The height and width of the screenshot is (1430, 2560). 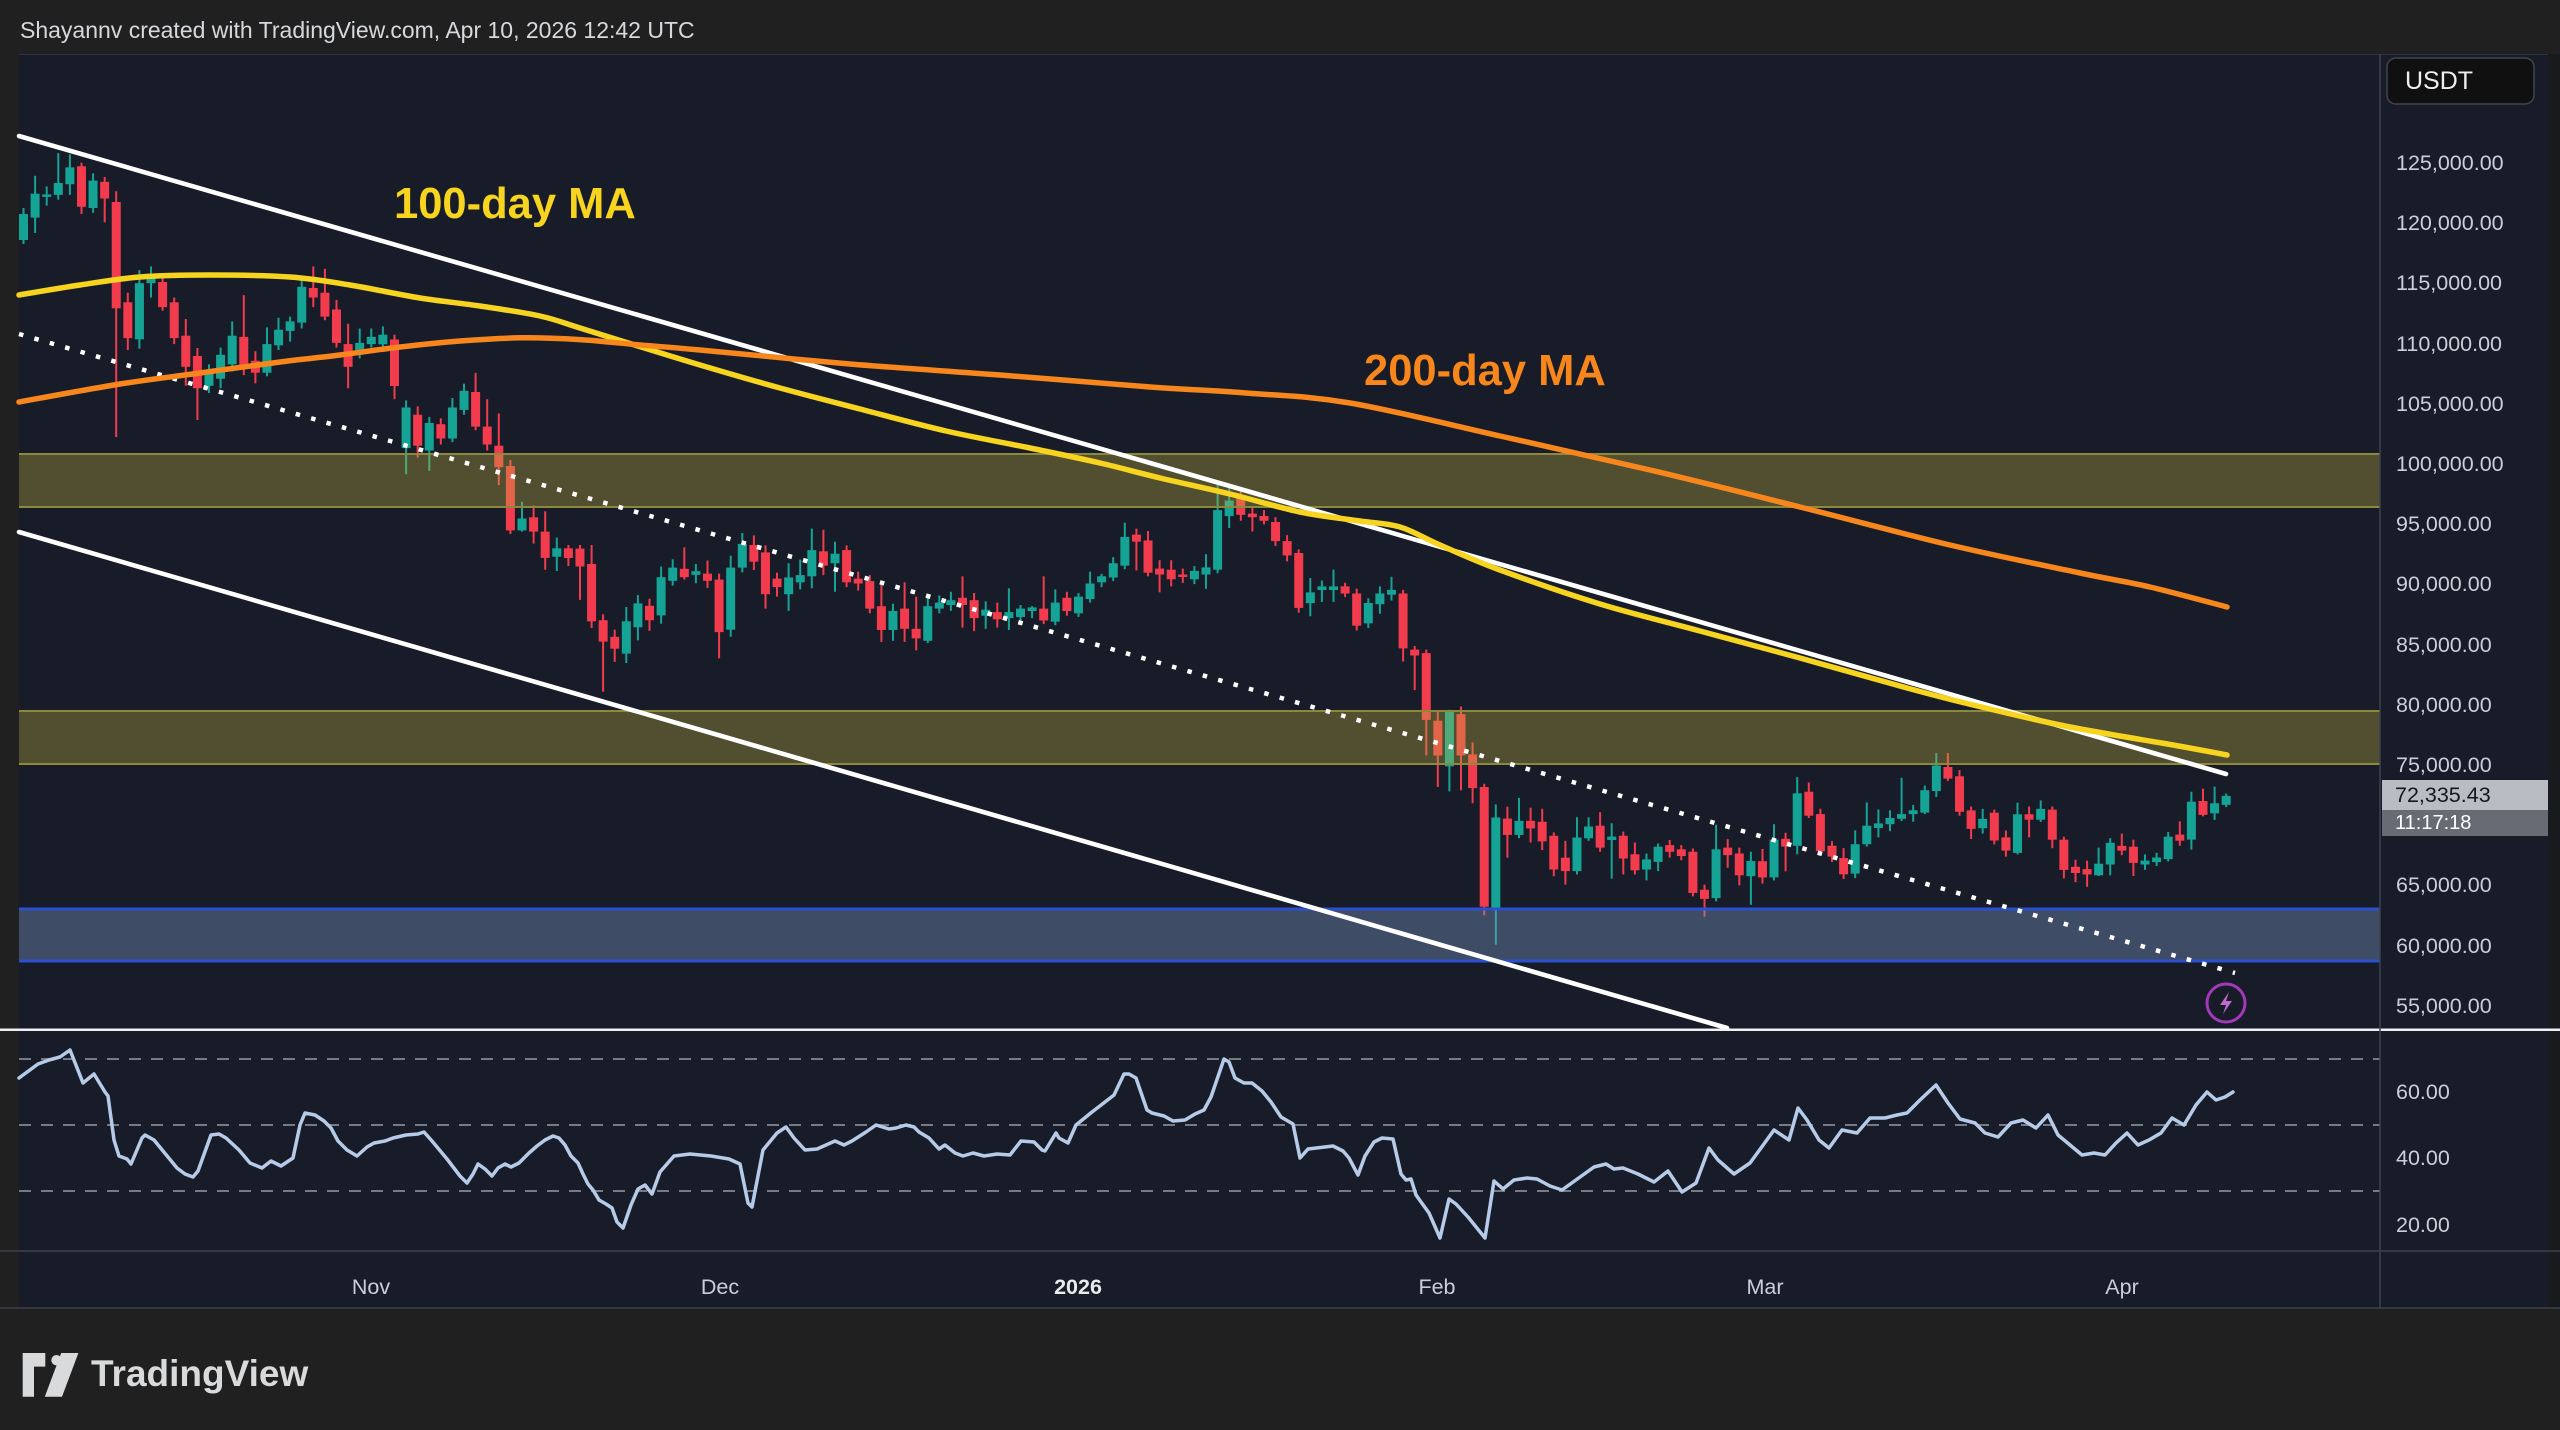 What do you see at coordinates (1436, 1287) in the screenshot?
I see `svg-text: Feb` at bounding box center [1436, 1287].